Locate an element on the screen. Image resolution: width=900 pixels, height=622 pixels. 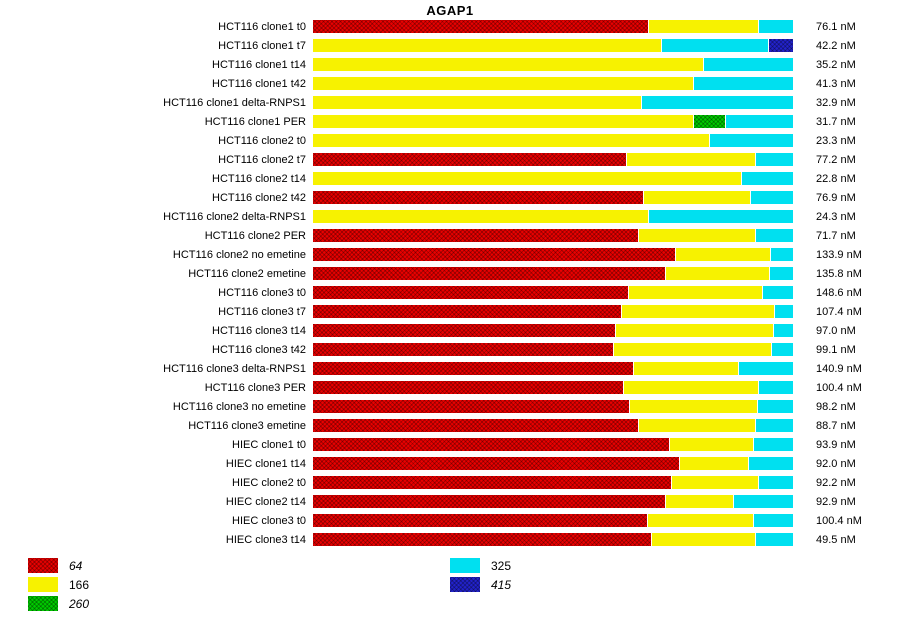
chart-row: HCT116 clone2 PER 71.7 nM is located at coordinates (450, 235).